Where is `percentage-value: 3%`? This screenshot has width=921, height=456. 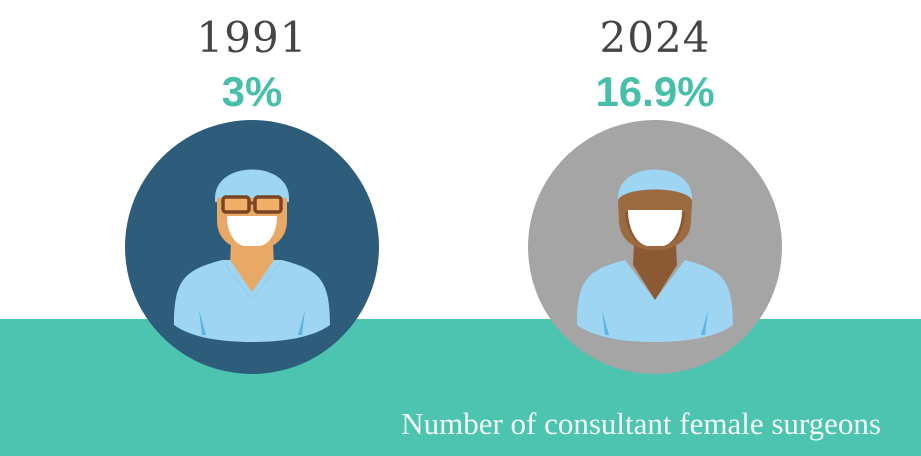
percentage-value: 3% is located at coordinates (252, 91).